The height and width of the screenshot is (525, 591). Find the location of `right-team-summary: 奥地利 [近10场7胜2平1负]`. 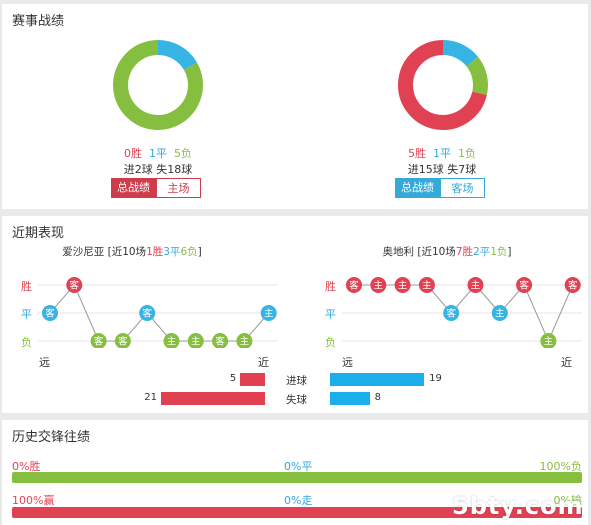

right-team-summary: 奥地利 [近10场7胜2平1负] is located at coordinates (447, 251).